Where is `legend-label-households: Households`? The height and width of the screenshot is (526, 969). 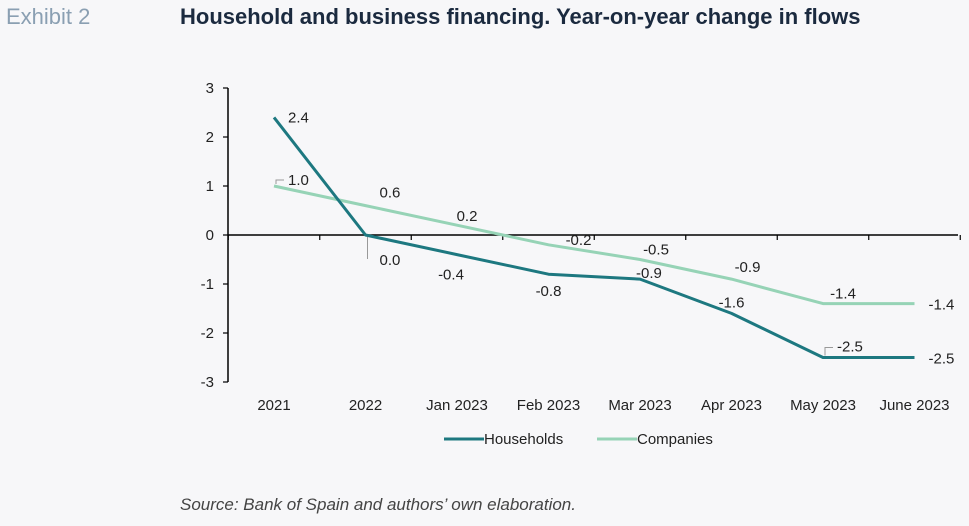 legend-label-households: Households is located at coordinates (523, 439).